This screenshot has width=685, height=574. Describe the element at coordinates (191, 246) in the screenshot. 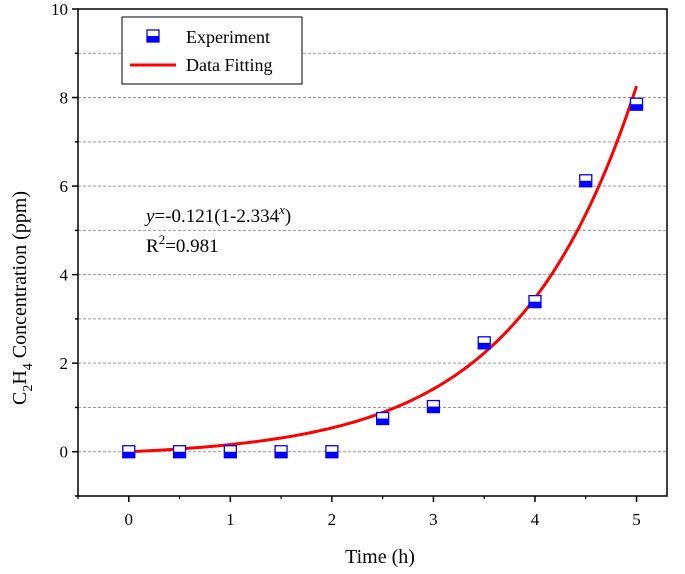

I see `r-squared-value: =0.981` at that location.